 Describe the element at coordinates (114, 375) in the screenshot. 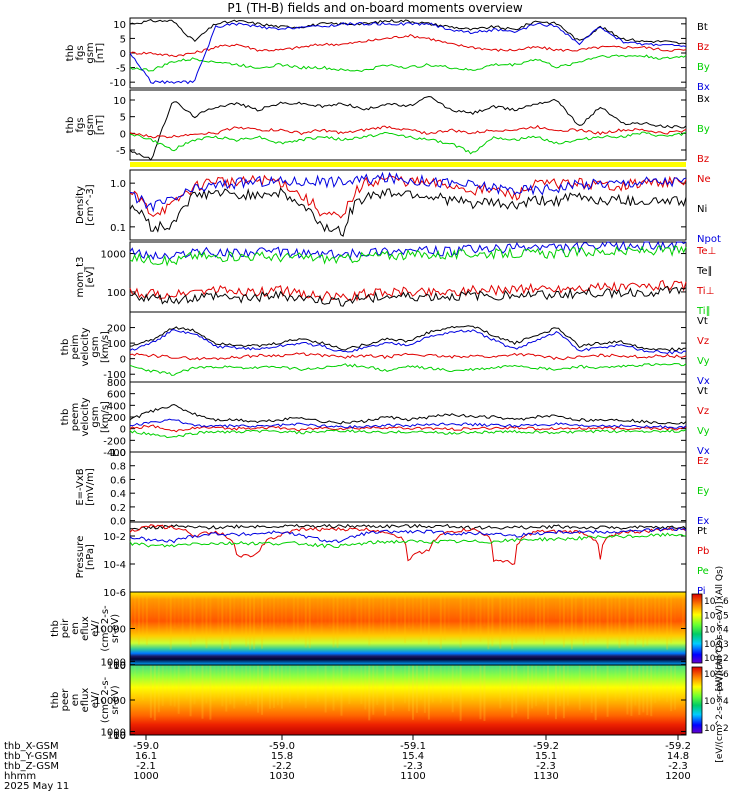

I see `tick-label: -100` at that location.